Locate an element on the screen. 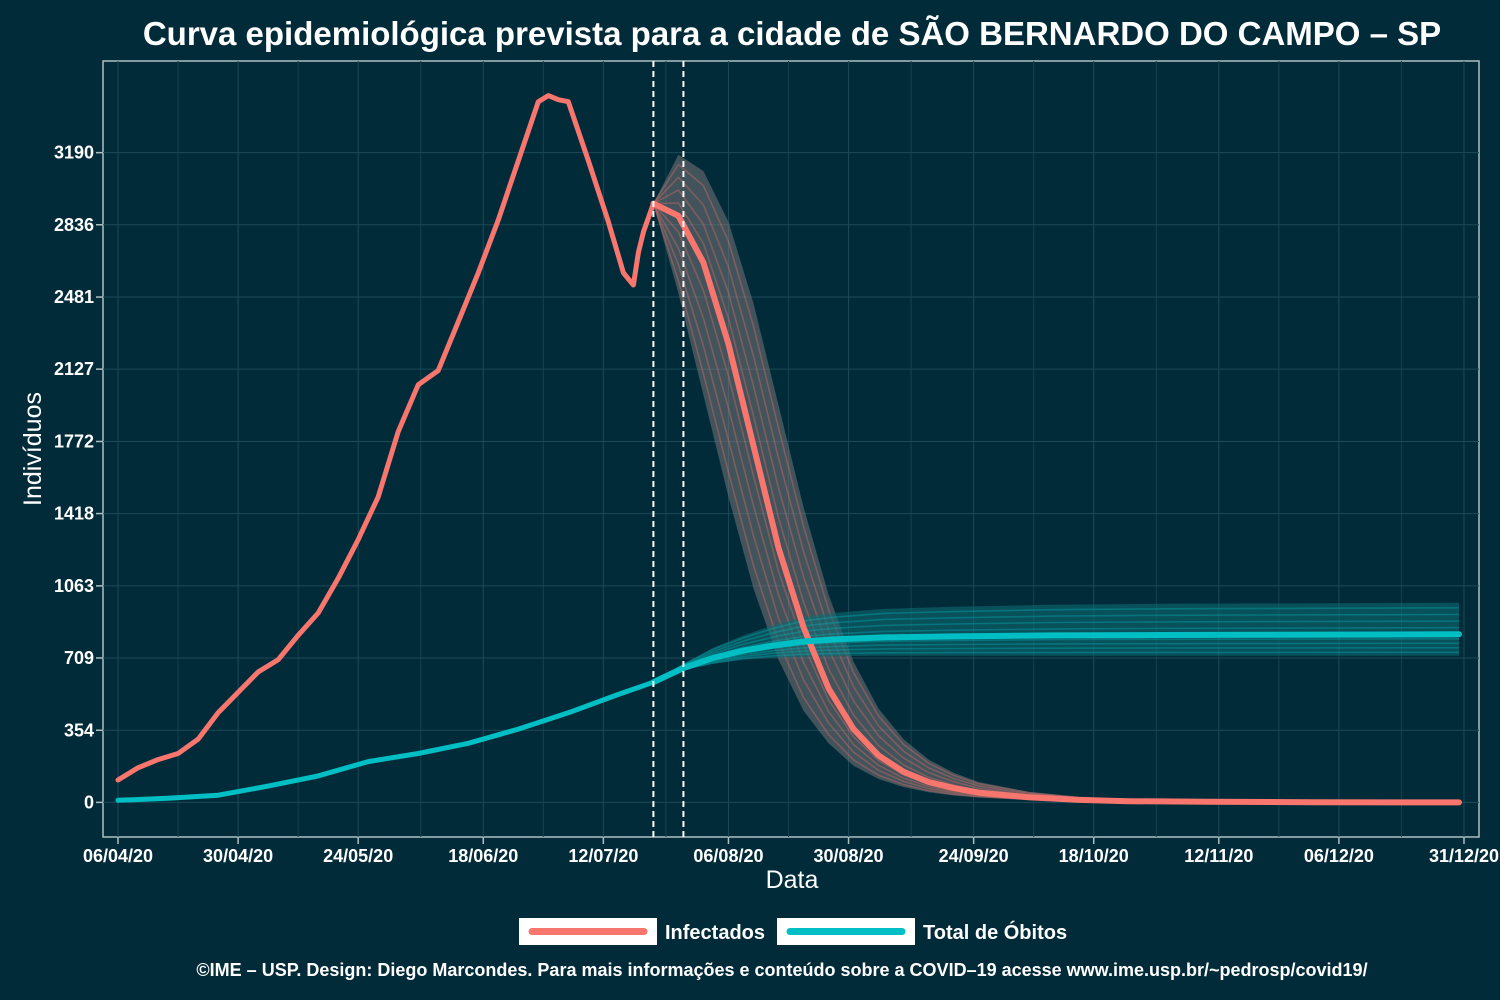 This screenshot has width=1500, height=1000. legend-label-obitos: Total de Óbitos is located at coordinates (995, 932).